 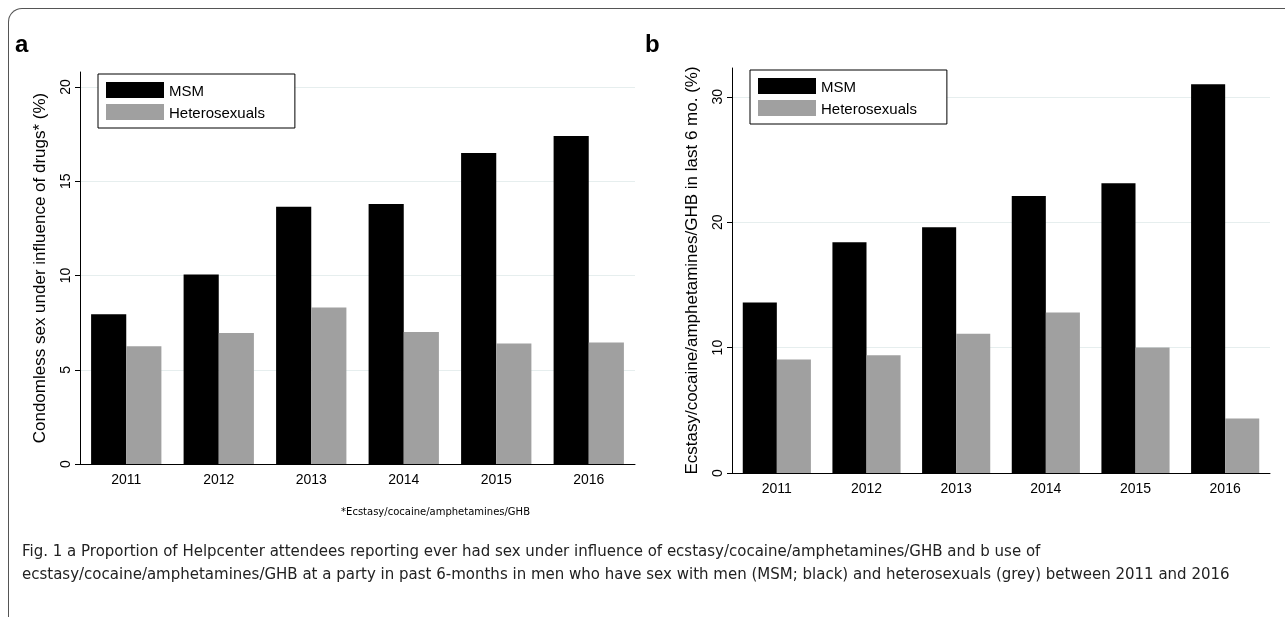 What do you see at coordinates (22, 43) in the screenshot?
I see `chart-title: a` at bounding box center [22, 43].